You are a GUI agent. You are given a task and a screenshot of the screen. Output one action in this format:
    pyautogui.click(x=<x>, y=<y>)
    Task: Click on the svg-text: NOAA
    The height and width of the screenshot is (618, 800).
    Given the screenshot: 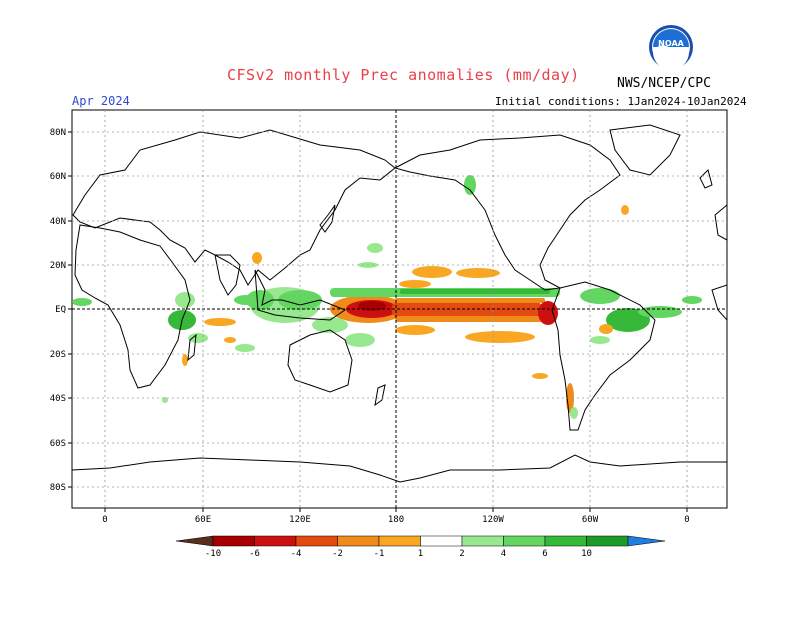 What is the action you would take?
    pyautogui.click(x=671, y=43)
    